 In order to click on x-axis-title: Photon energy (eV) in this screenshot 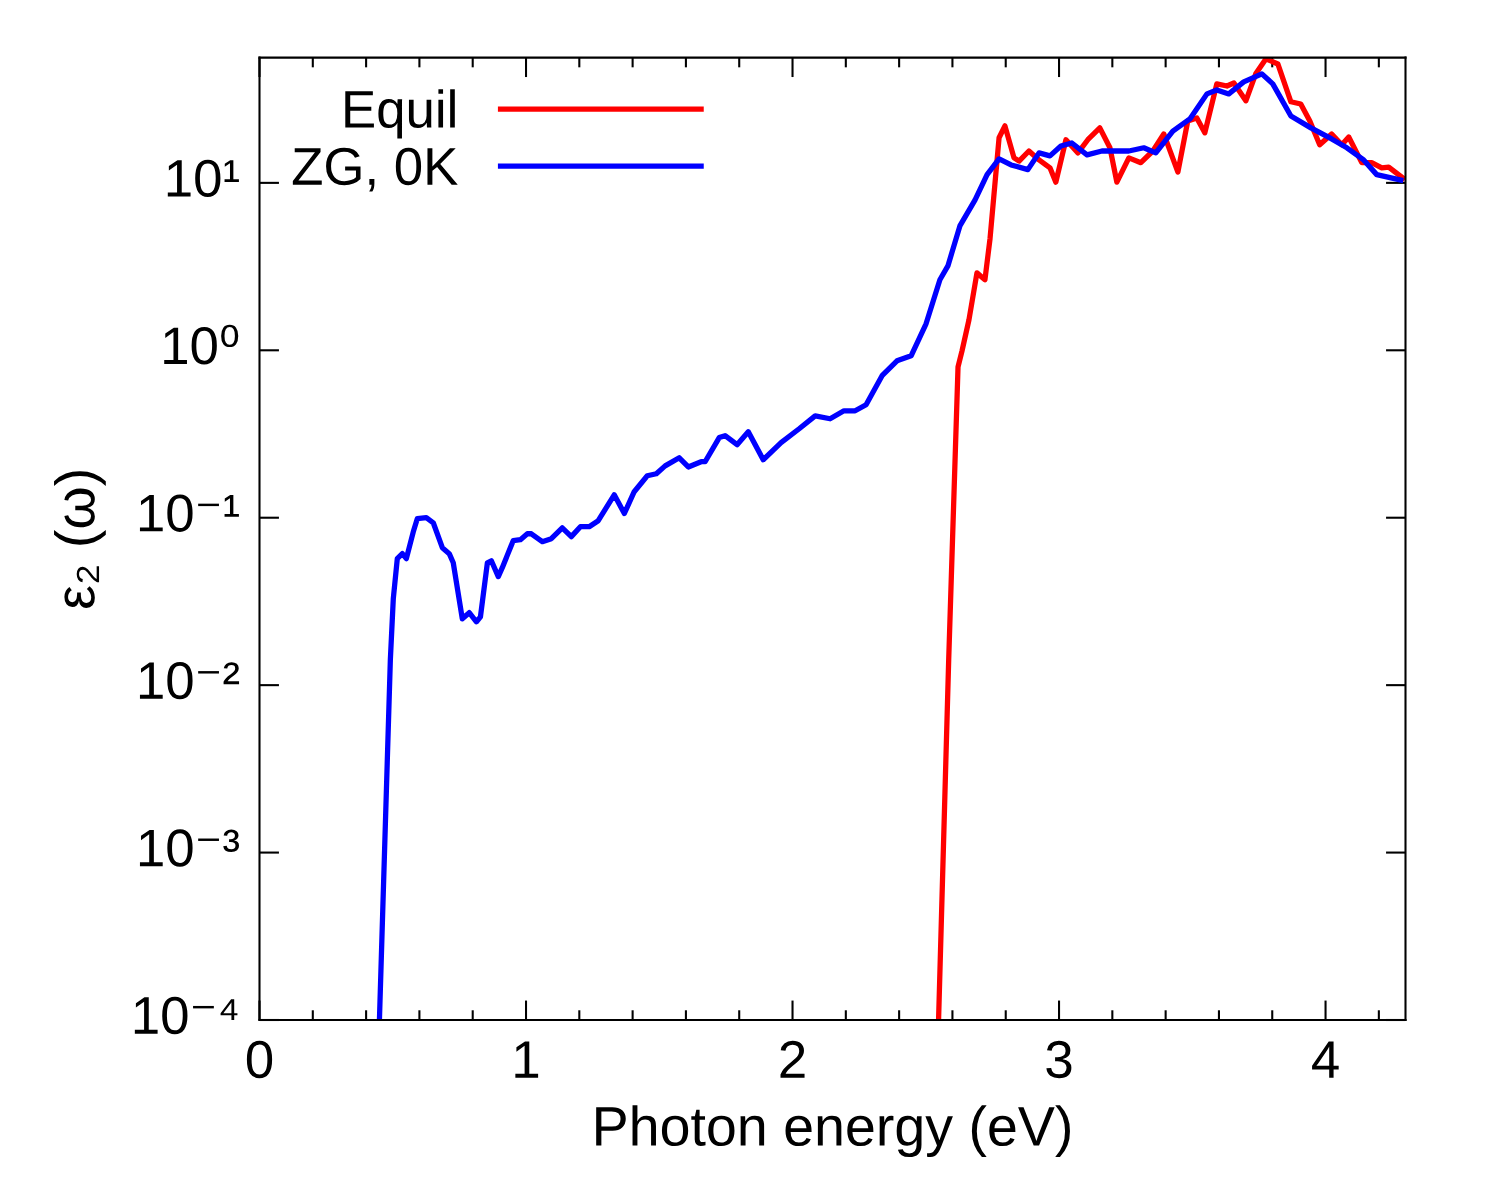, I will do `click(833, 1131)`.